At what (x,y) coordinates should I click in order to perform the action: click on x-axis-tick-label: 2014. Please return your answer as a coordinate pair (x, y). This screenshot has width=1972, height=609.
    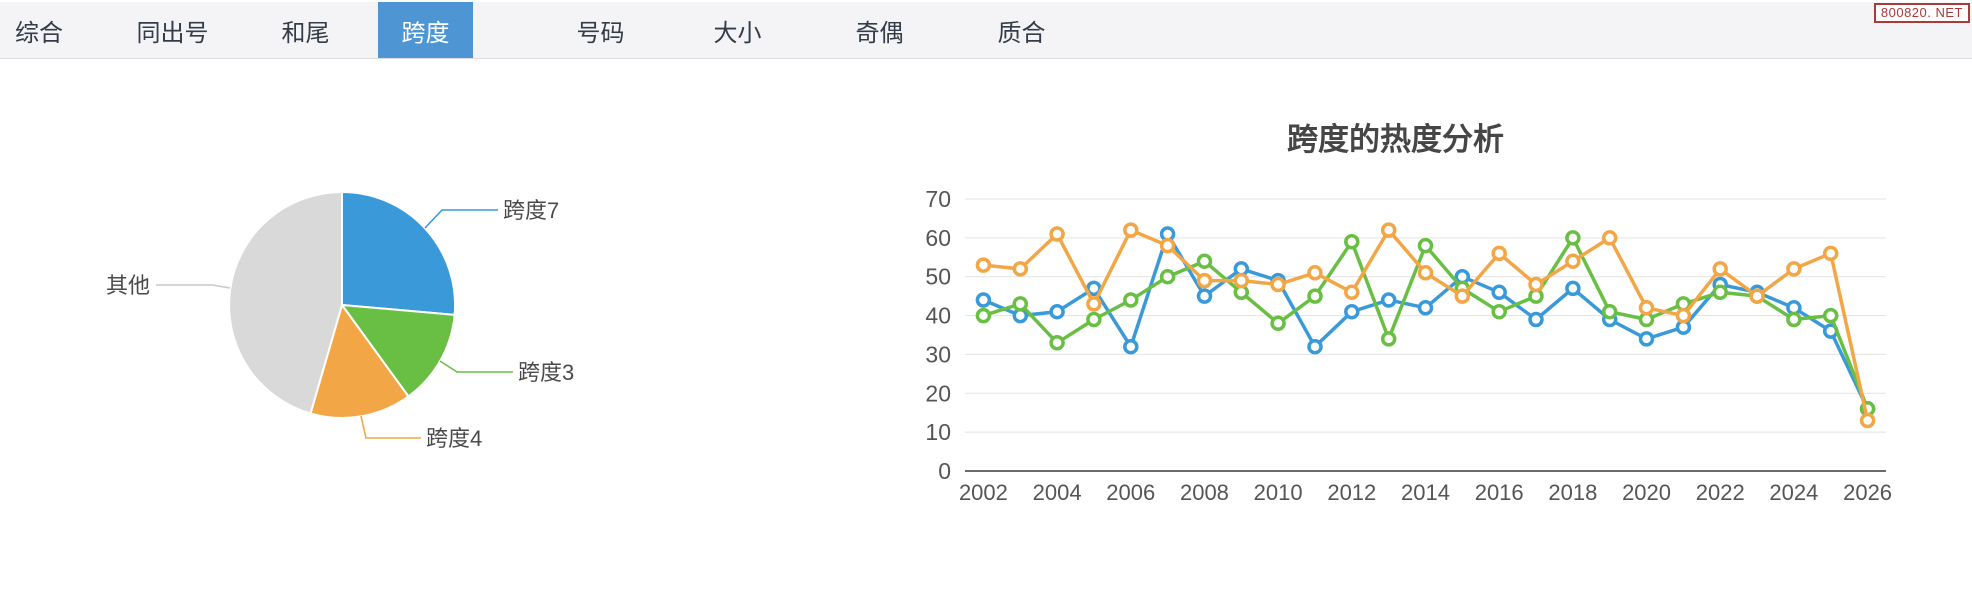
    Looking at the image, I should click on (1425, 492).